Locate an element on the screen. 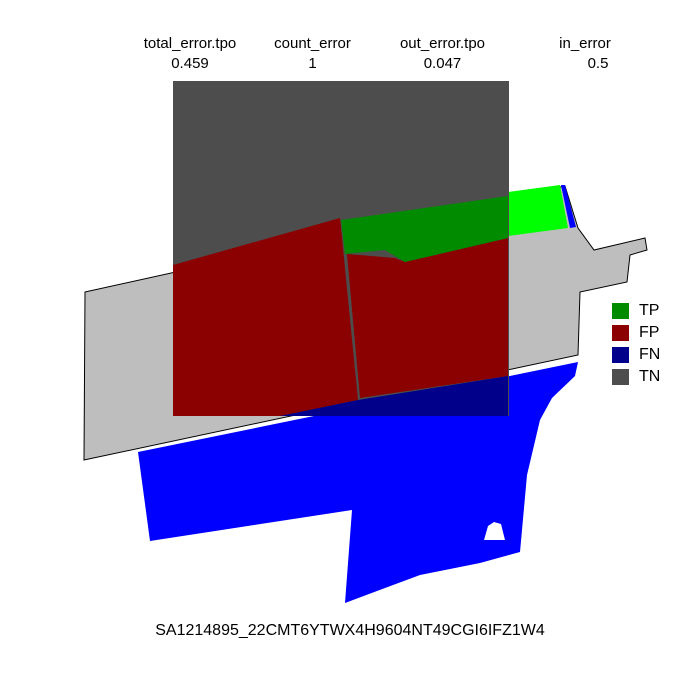 The width and height of the screenshot is (700, 700). reference-hole is located at coordinates (494, 531).